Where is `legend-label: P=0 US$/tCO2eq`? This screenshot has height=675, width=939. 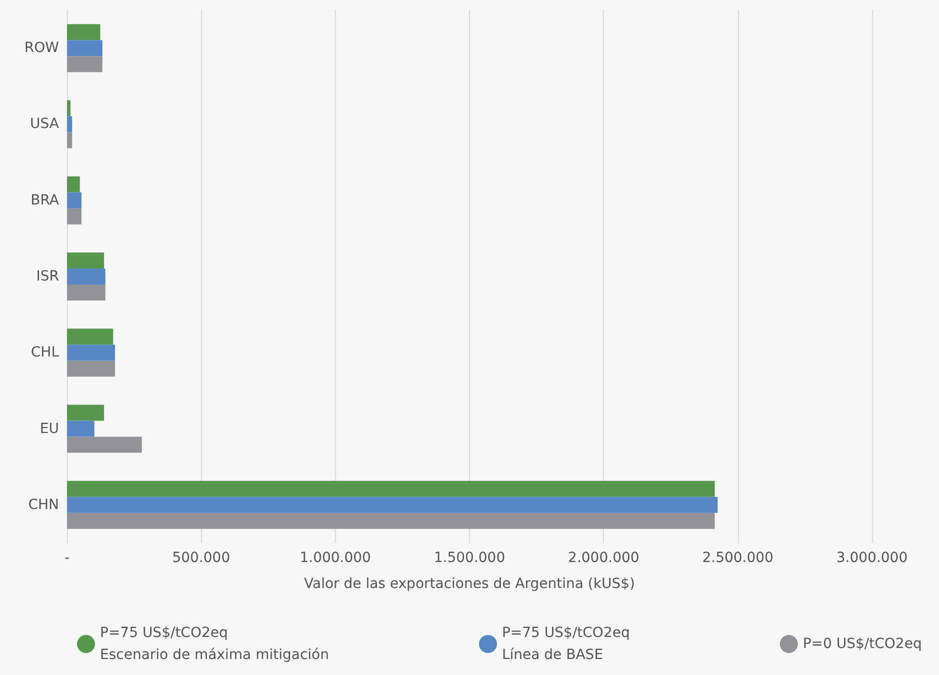
legend-label: P=0 US$/tCO2eq is located at coordinates (862, 644).